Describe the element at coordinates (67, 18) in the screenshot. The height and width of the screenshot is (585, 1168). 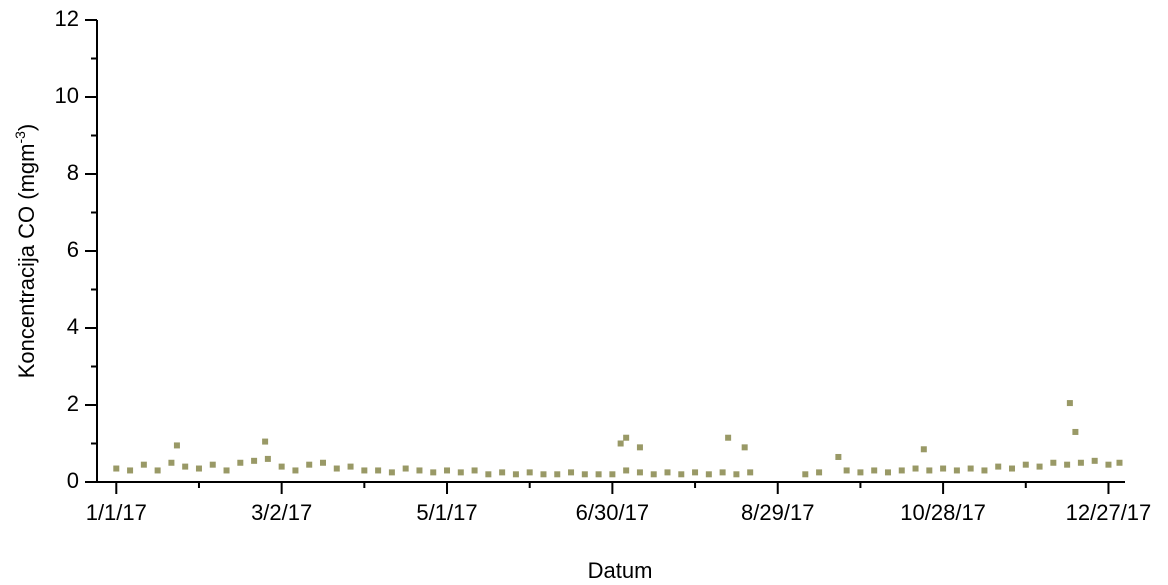
I see `y-tick-label: 12` at that location.